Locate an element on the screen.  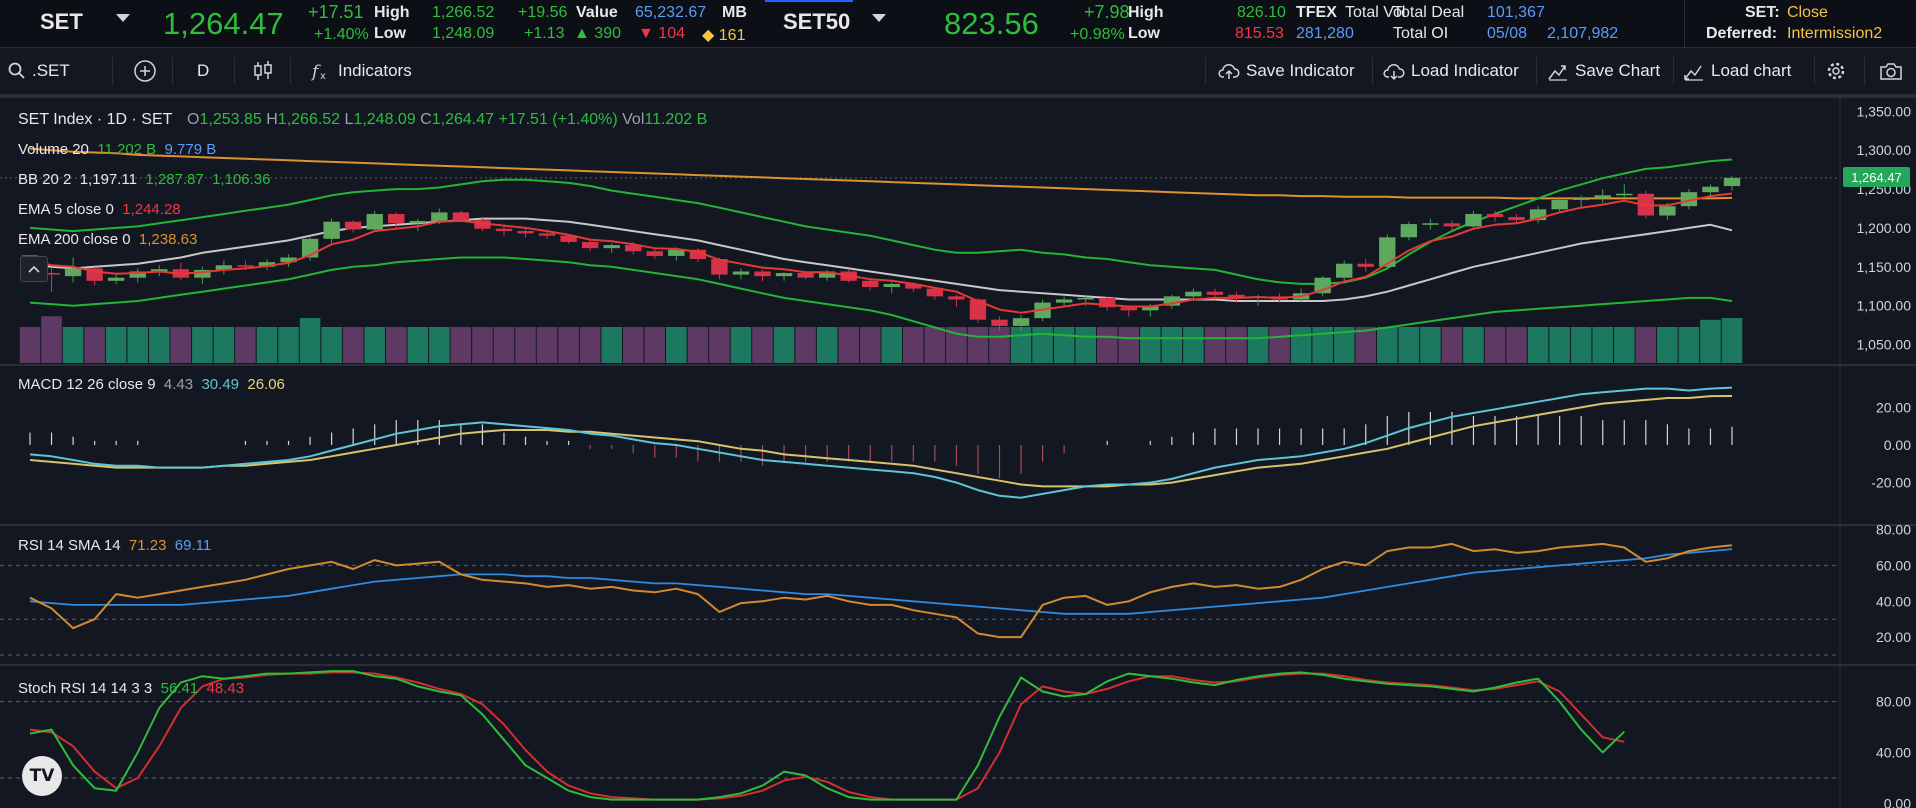
set-last-price: 1,264.47 is located at coordinates (223, 23).